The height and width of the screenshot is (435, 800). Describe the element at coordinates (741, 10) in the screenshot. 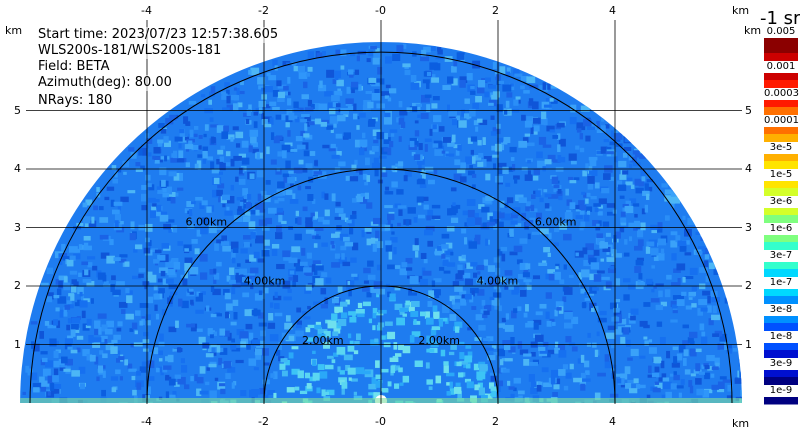

I see `x-unit-top: km` at that location.